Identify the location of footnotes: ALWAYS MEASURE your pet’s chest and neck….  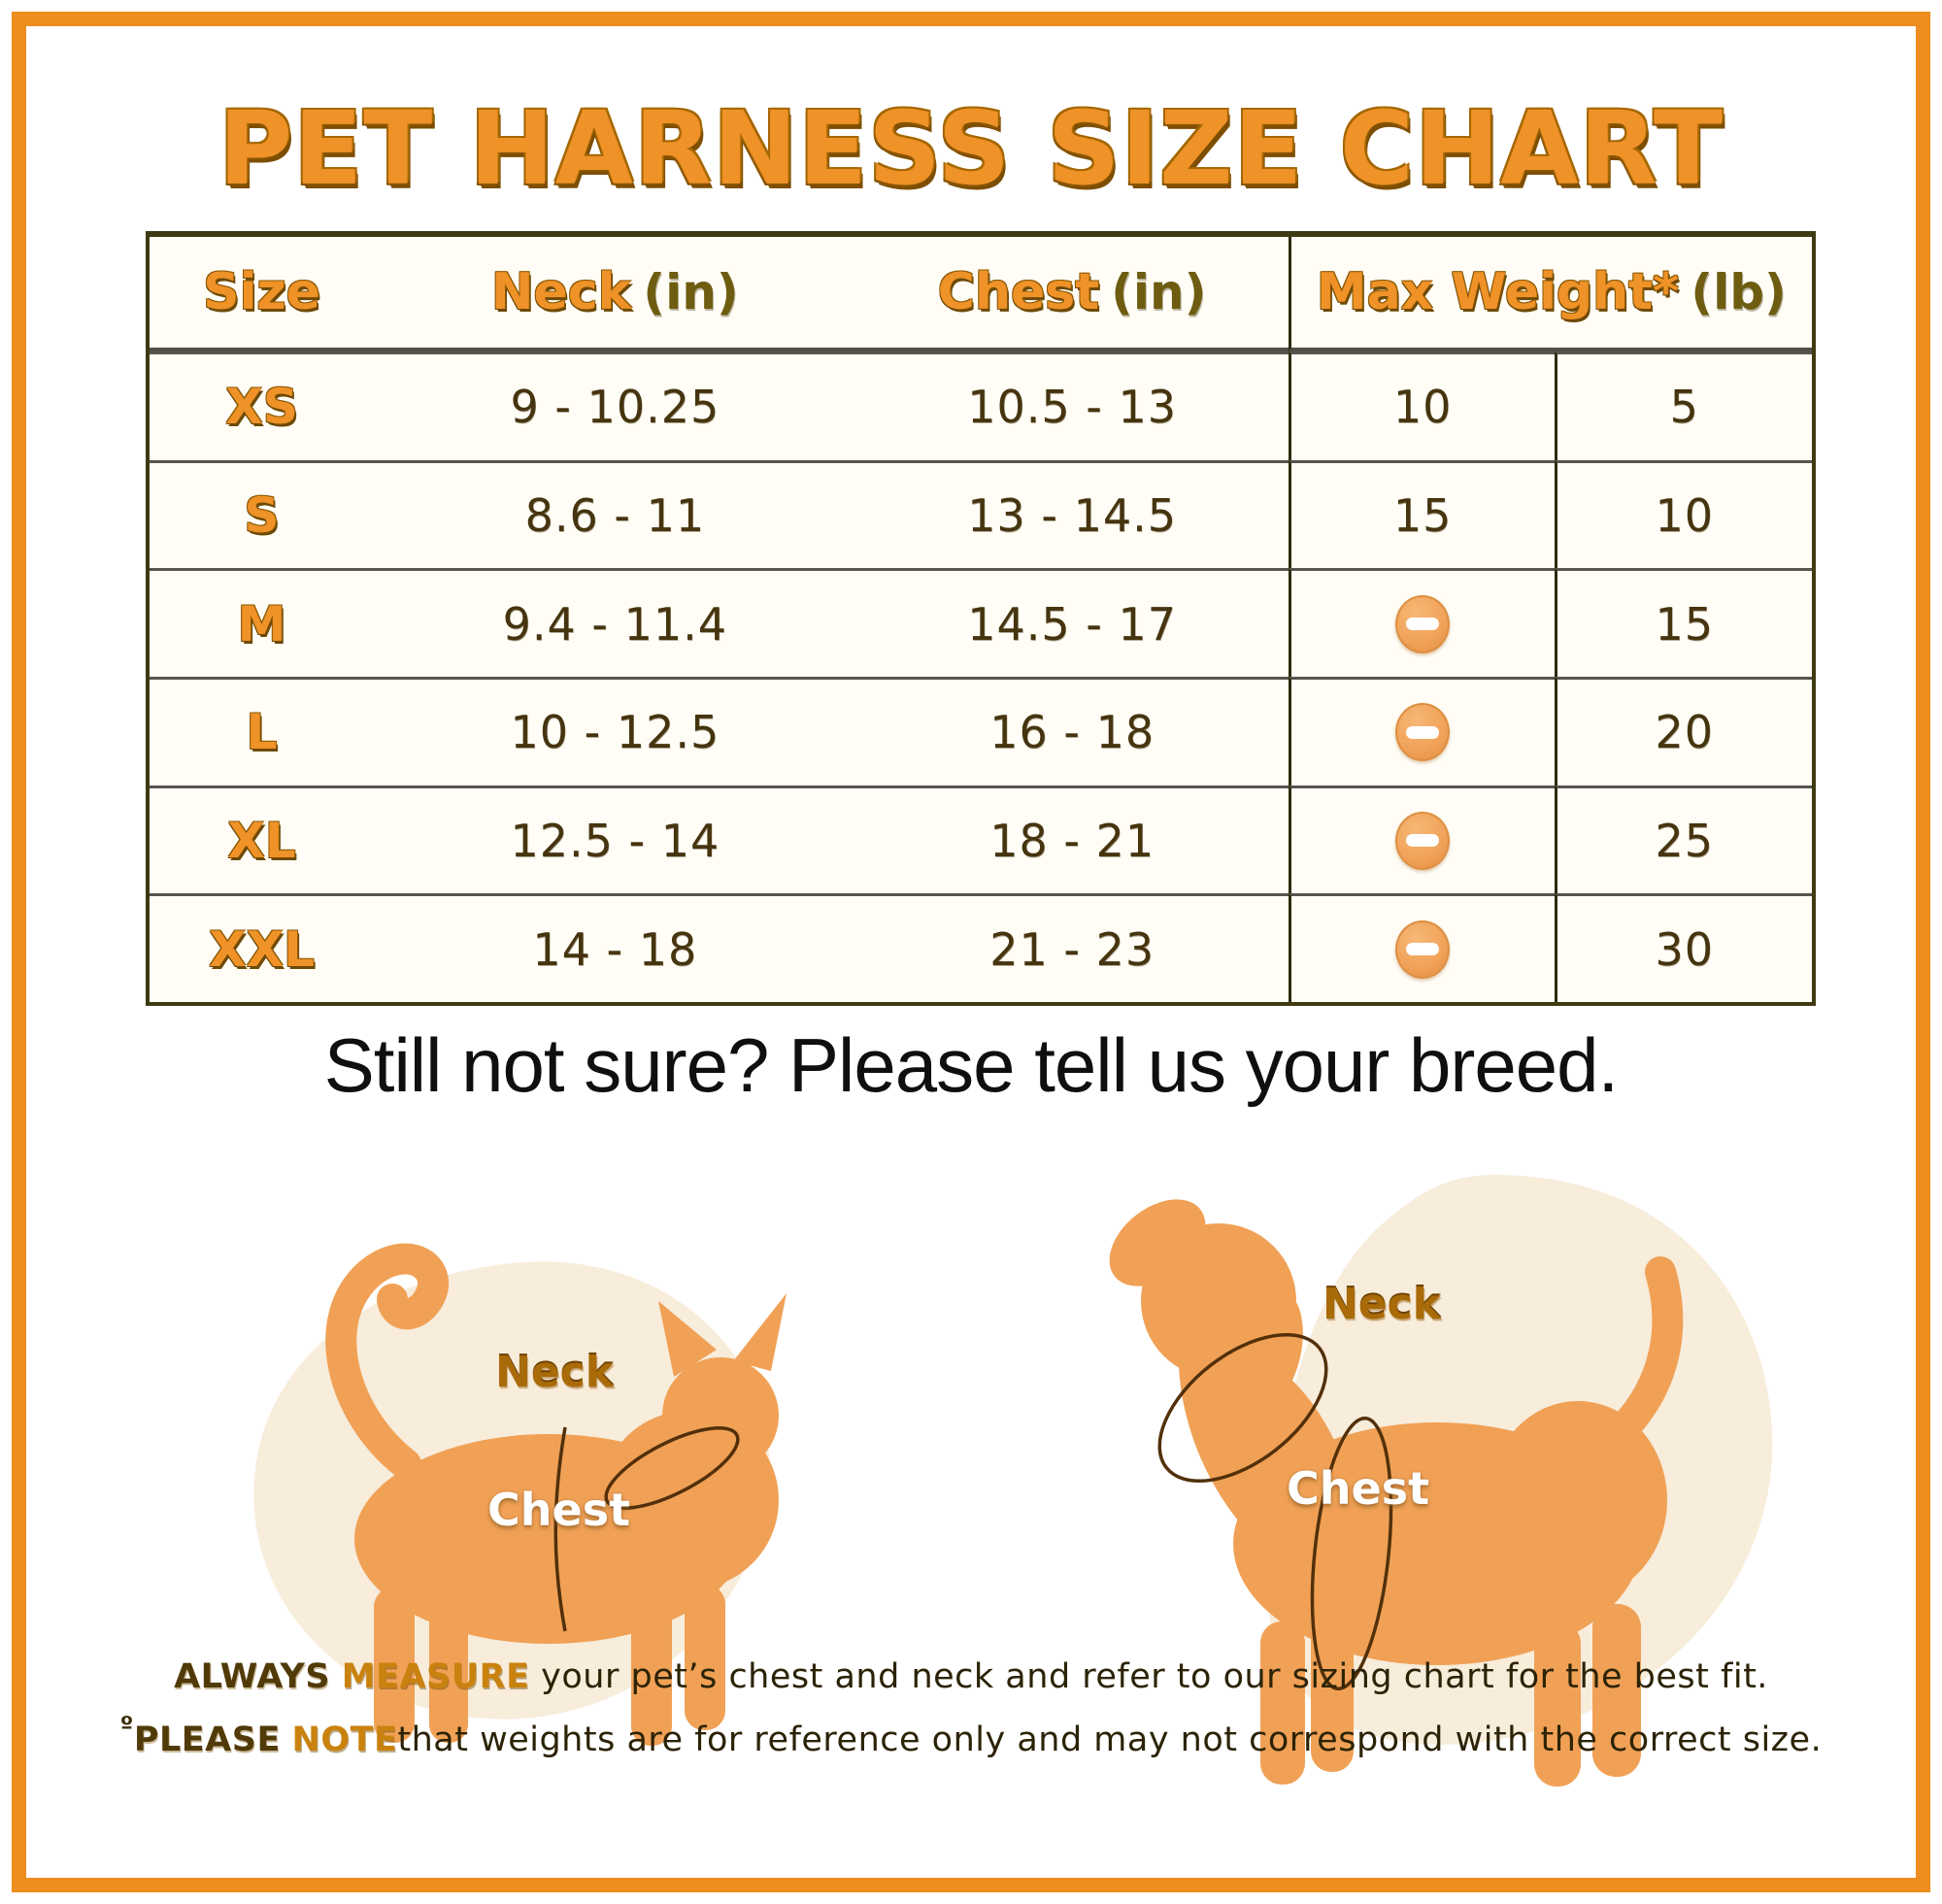
(971, 1708).